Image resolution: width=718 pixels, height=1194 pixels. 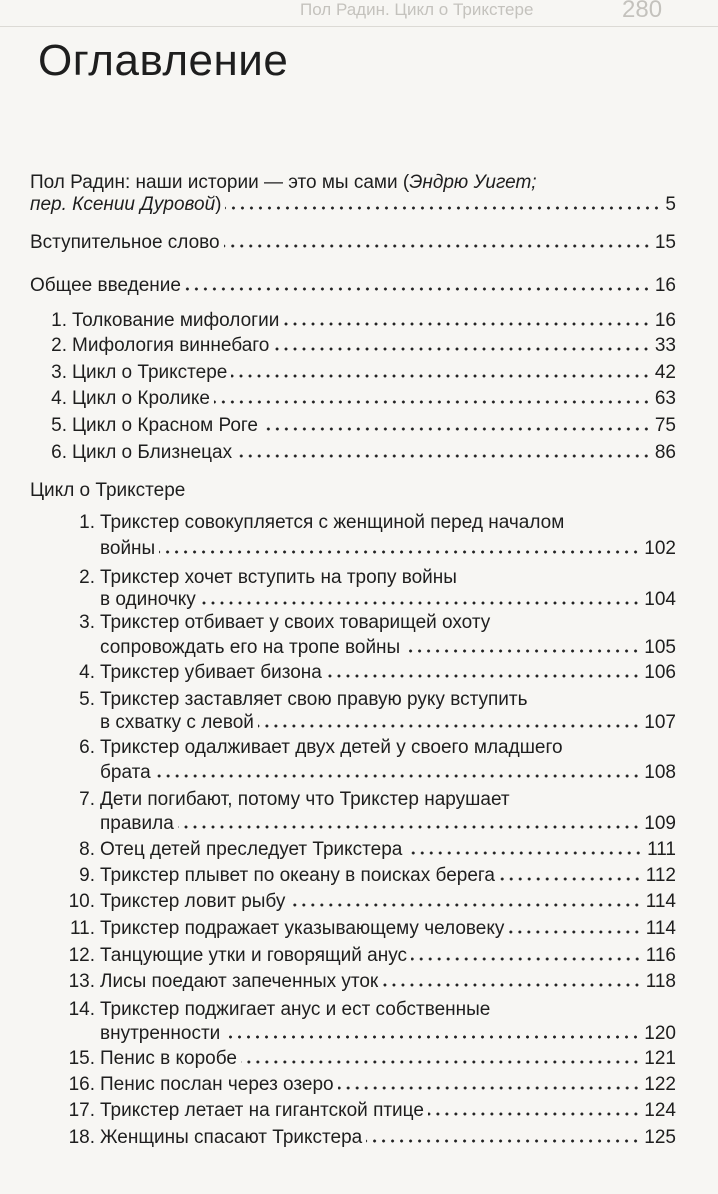 What do you see at coordinates (665, 425) in the screenshot?
I see `page-ref: 75` at bounding box center [665, 425].